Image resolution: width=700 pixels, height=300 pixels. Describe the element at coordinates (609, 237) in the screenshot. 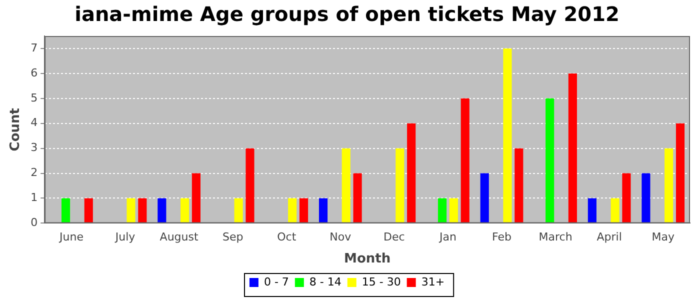

I see `x-tick-label: April` at that location.